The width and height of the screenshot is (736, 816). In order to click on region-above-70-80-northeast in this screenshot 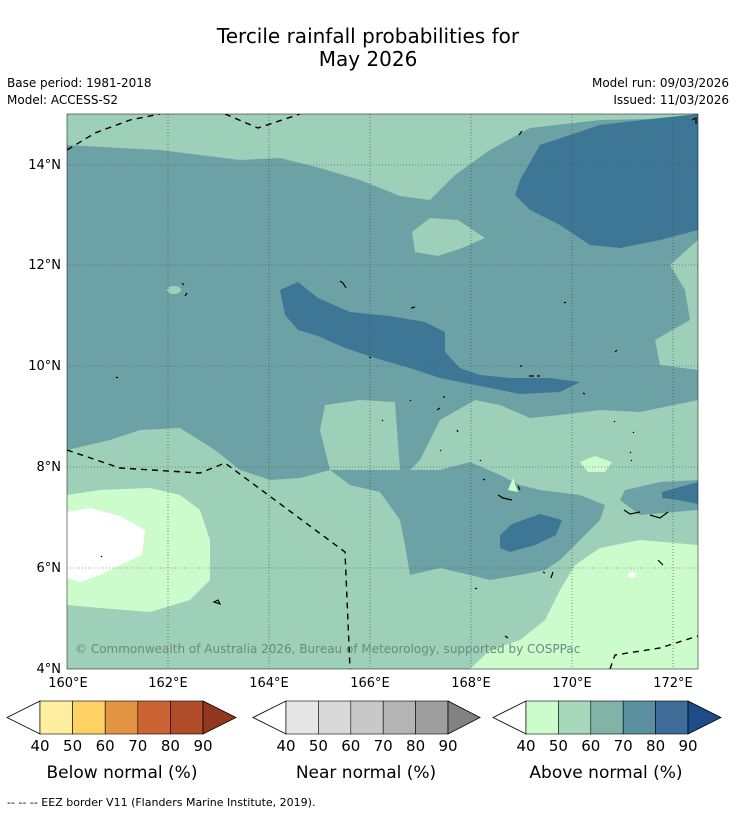, I will do `click(606, 181)`.